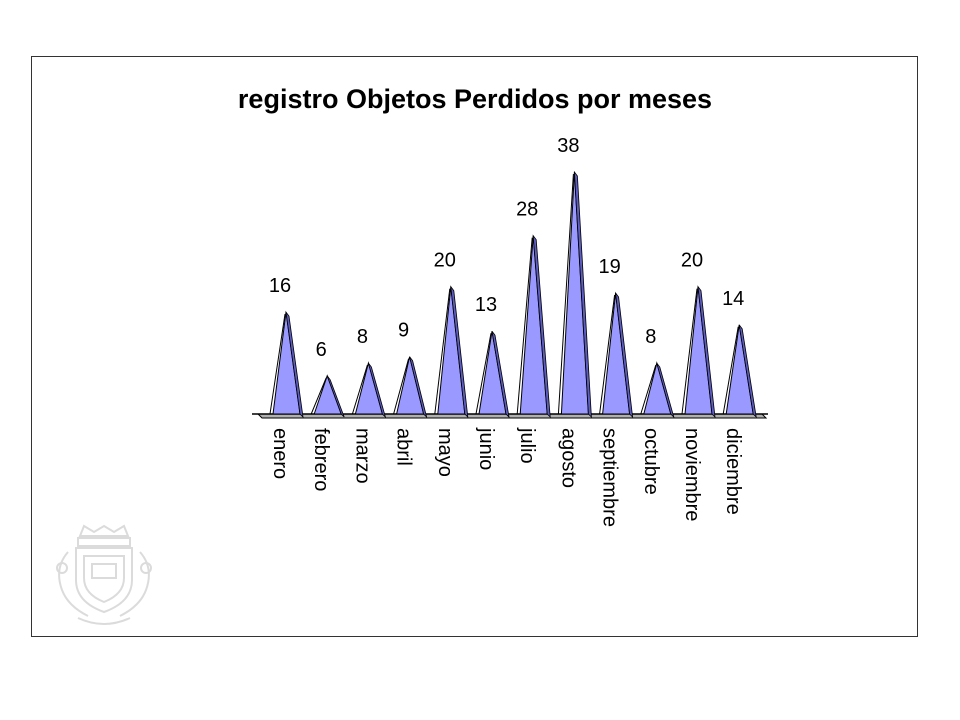  What do you see at coordinates (747, 371) in the screenshot?
I see `peak-shade-diciembre` at bounding box center [747, 371].